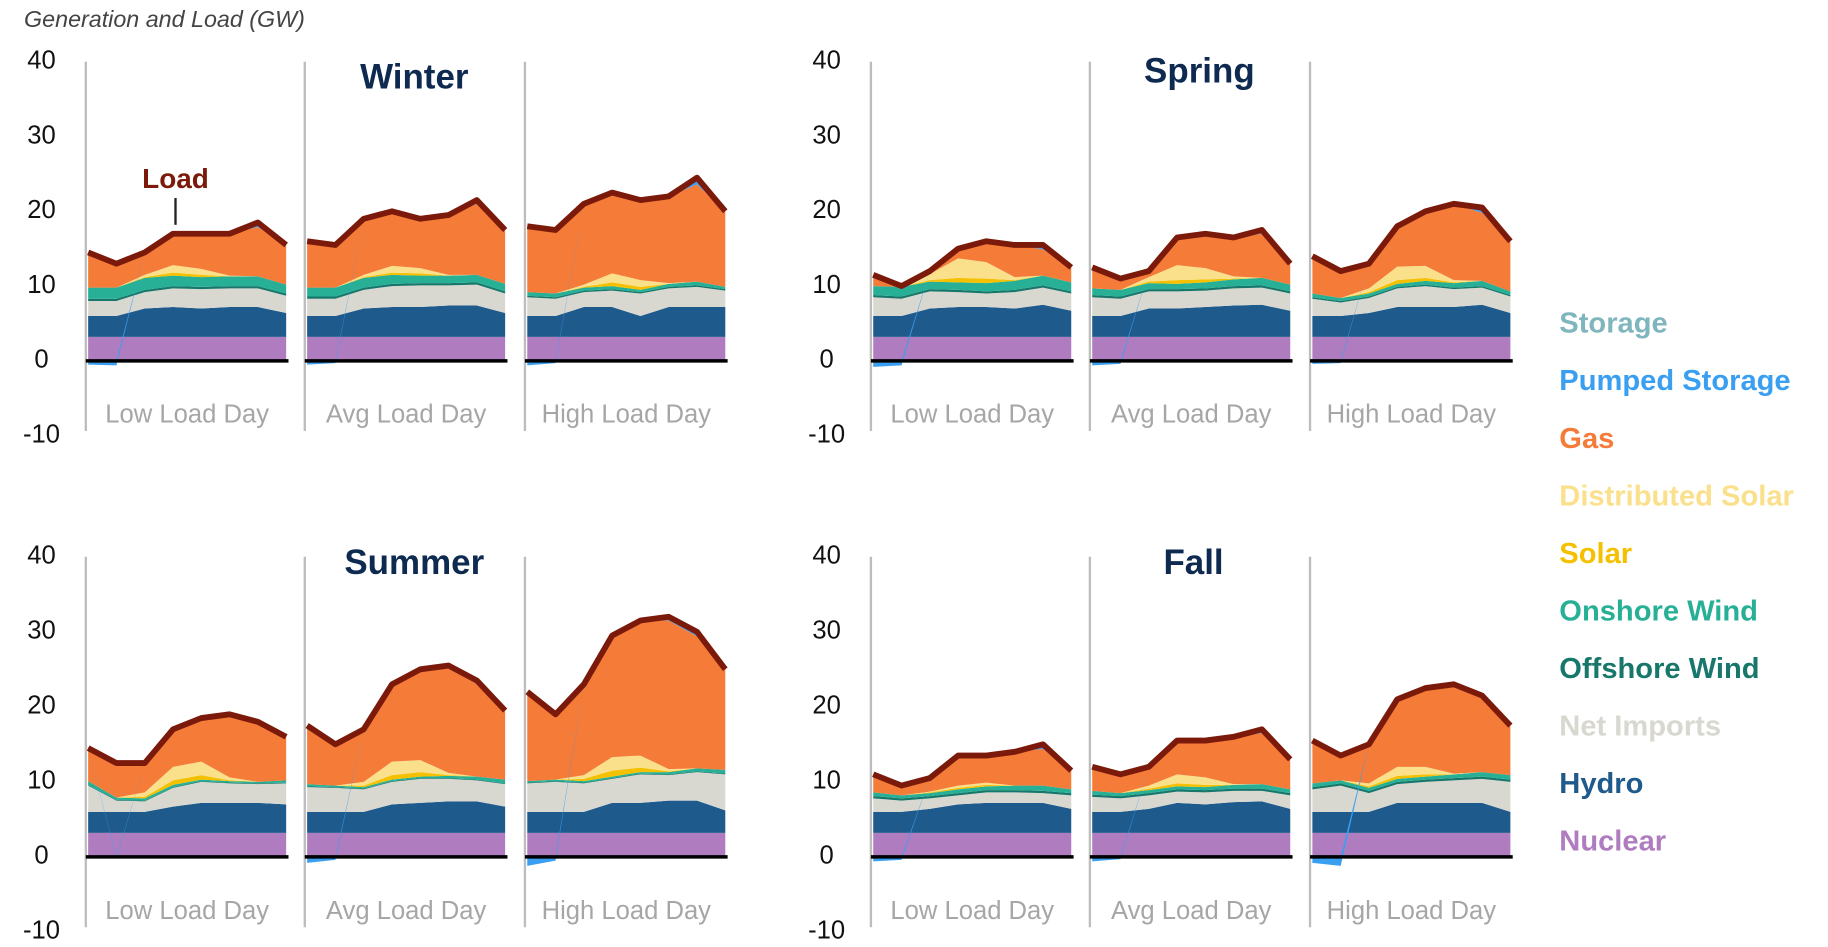  Describe the element at coordinates (1193, 562) in the screenshot. I see `panel-title: Fall` at that location.